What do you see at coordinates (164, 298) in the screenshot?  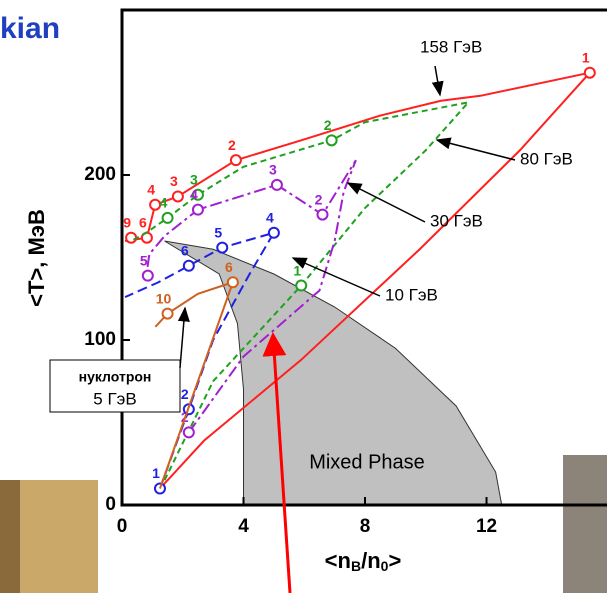 I see `time-label: 10` at bounding box center [164, 298].